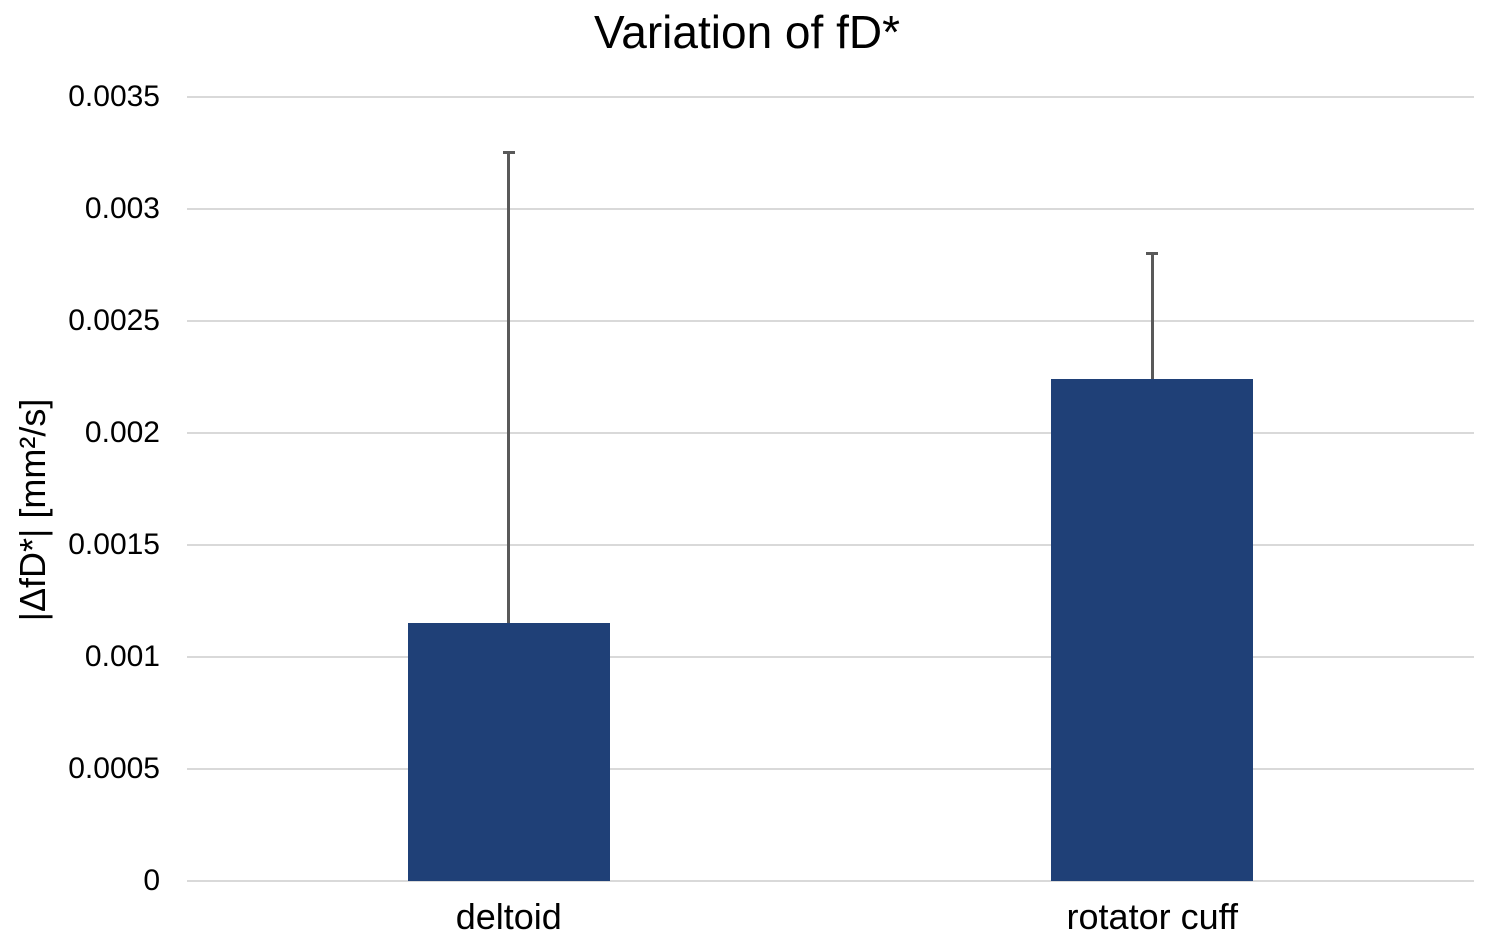  Describe the element at coordinates (508, 916) in the screenshot. I see `x-category-label-deltoid: deltoid` at that location.